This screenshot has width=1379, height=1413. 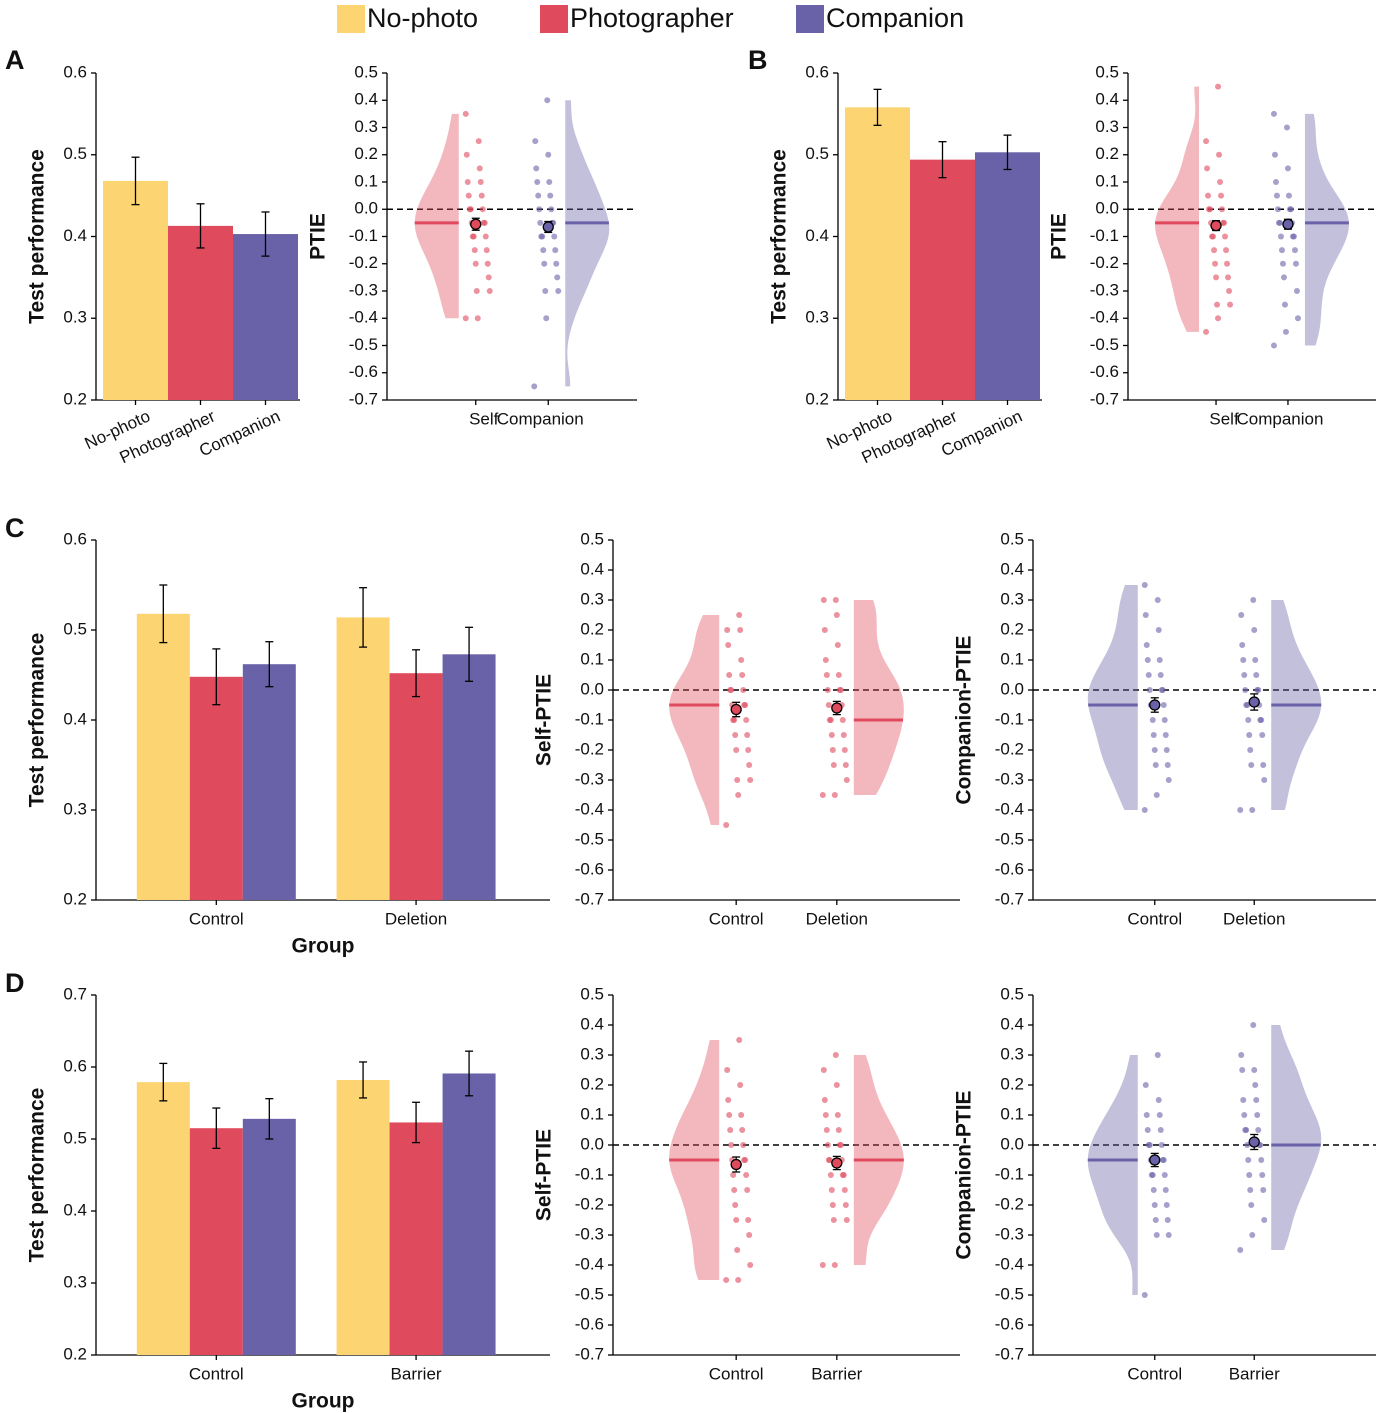 I want to click on violin, so click(x=1177, y=209).